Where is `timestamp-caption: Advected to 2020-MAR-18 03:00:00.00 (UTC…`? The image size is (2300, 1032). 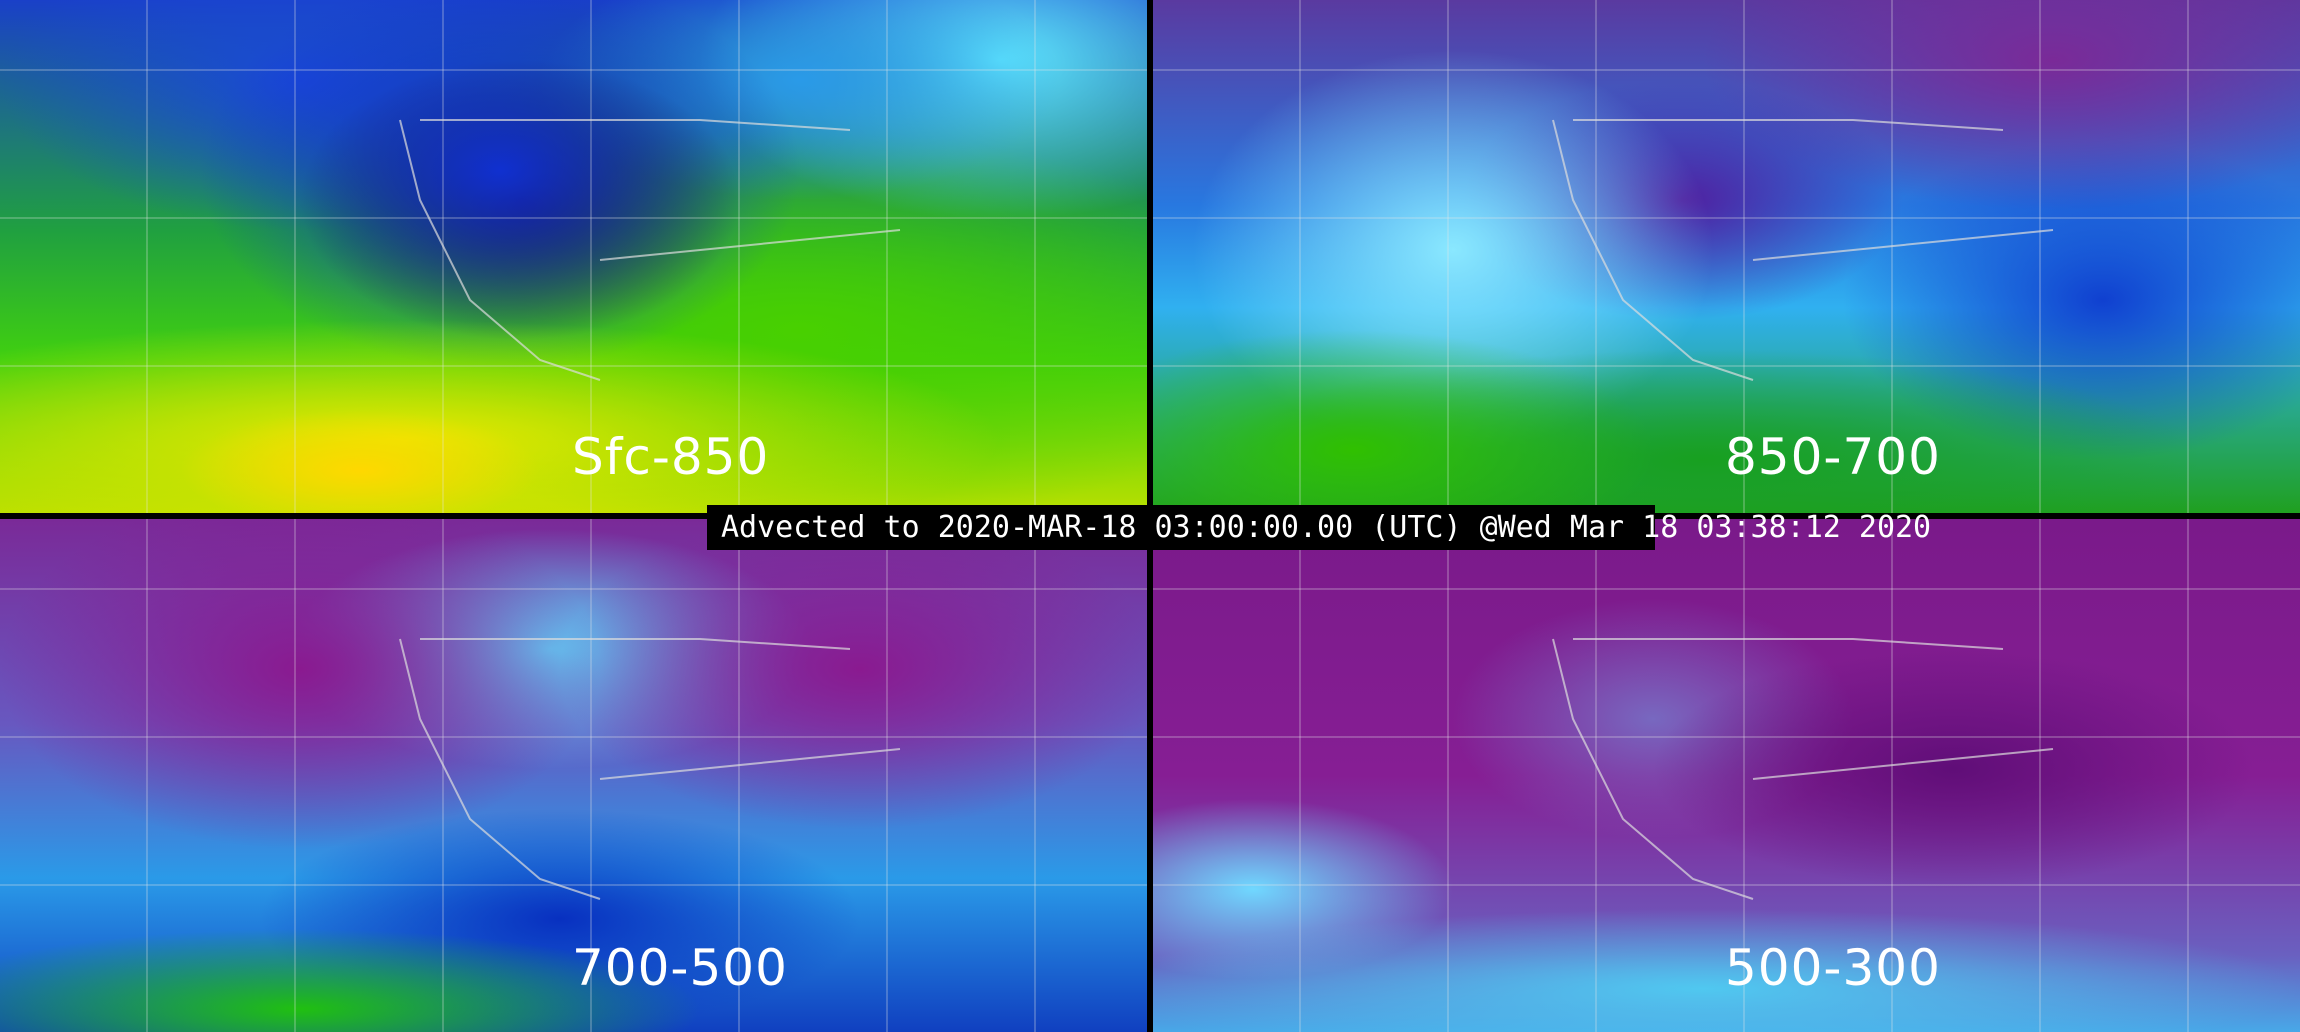
timestamp-caption: Advected to 2020-MAR-18 03:00:00.00 (UTC… is located at coordinates (1319, 527).